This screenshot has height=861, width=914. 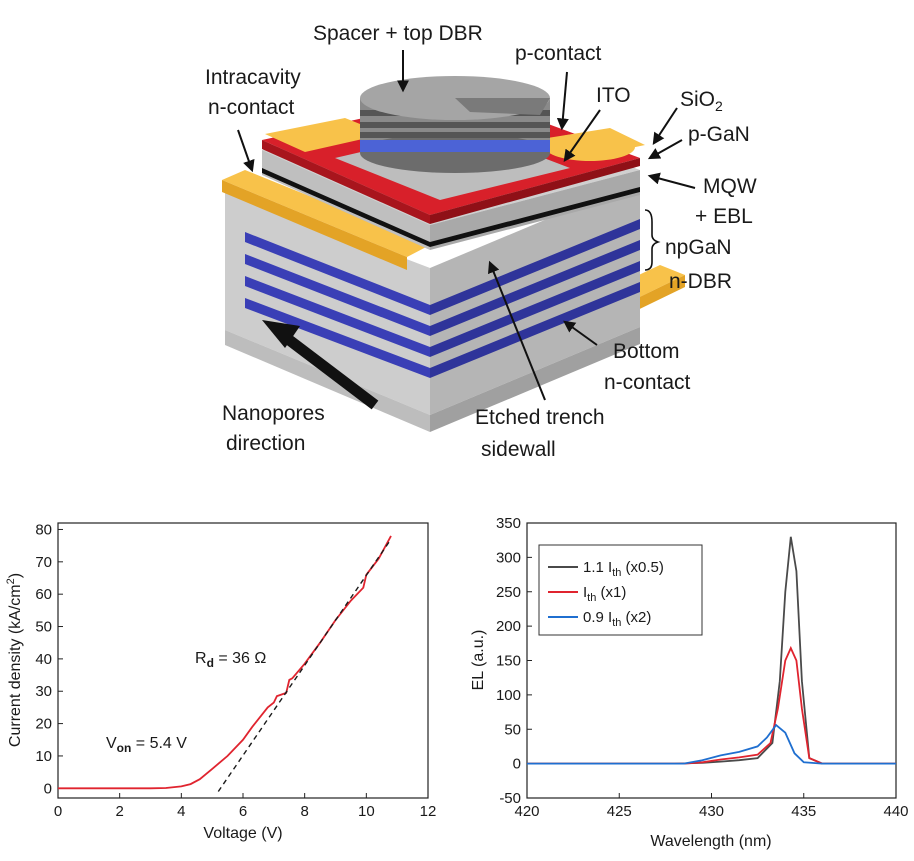 I want to click on el-ytick-label: 0, so click(x=517, y=764).